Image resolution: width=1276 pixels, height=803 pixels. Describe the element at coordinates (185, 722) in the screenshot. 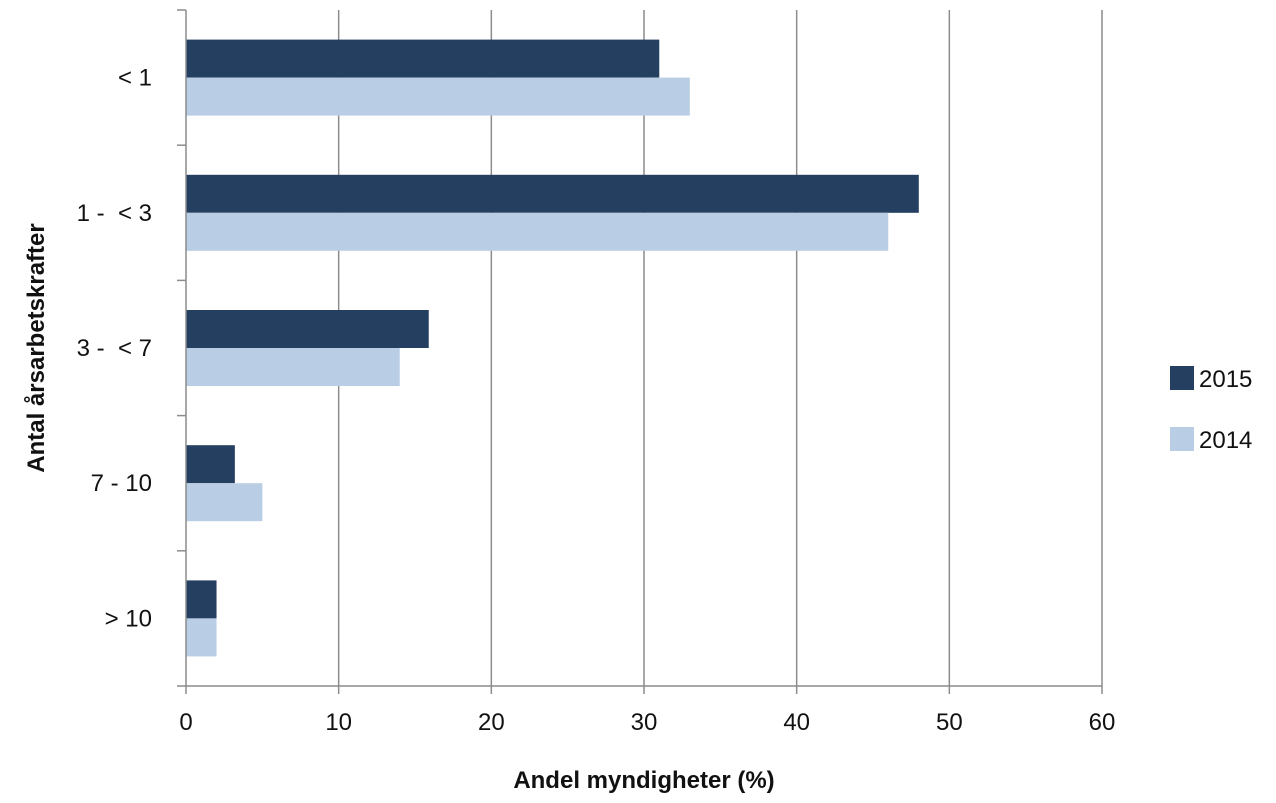

I see `x-tick-label: 0` at that location.